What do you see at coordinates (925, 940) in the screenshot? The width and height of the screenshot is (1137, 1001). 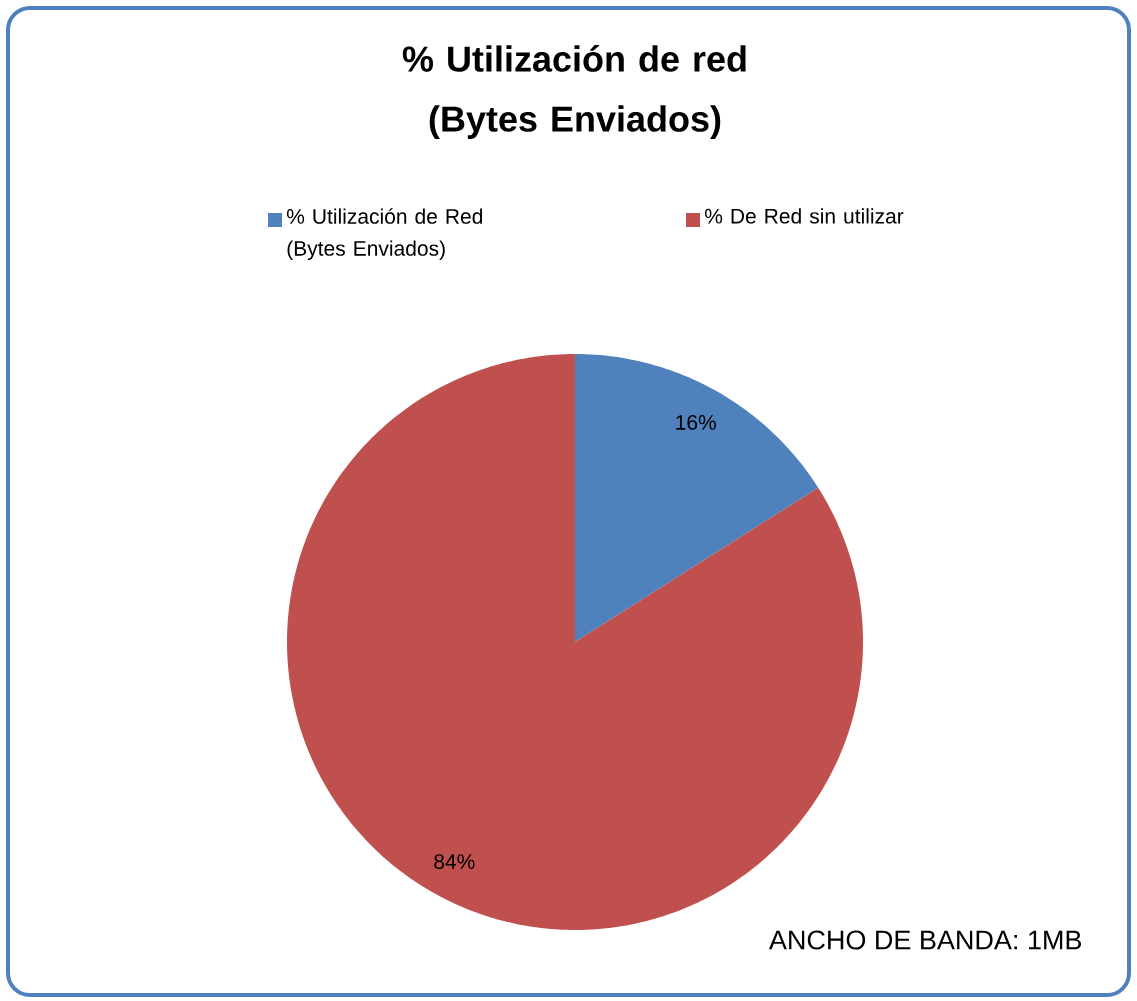 I see `text: ANCHO DE BANDA: 1MB` at bounding box center [925, 940].